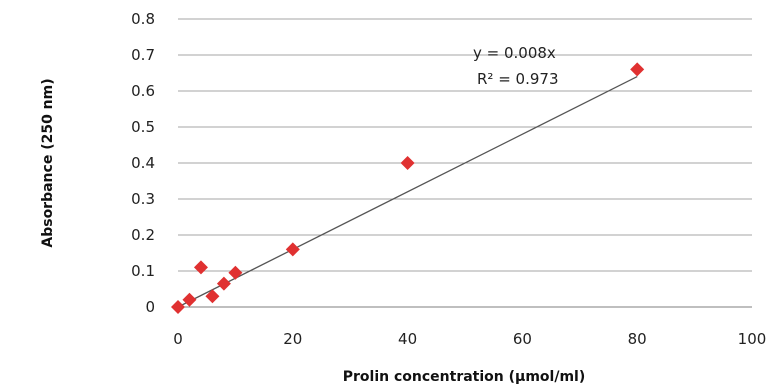  What do you see at coordinates (143, 55) in the screenshot?
I see `y-tick-label: 0.7` at bounding box center [143, 55].